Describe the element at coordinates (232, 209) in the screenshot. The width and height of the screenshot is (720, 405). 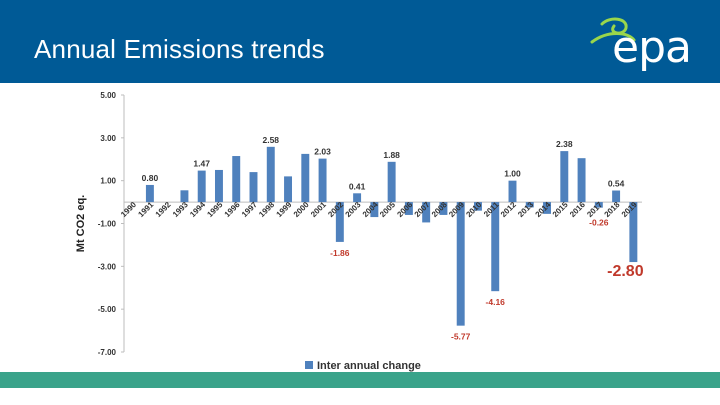
I see `x-tick-label: 1996` at that location.